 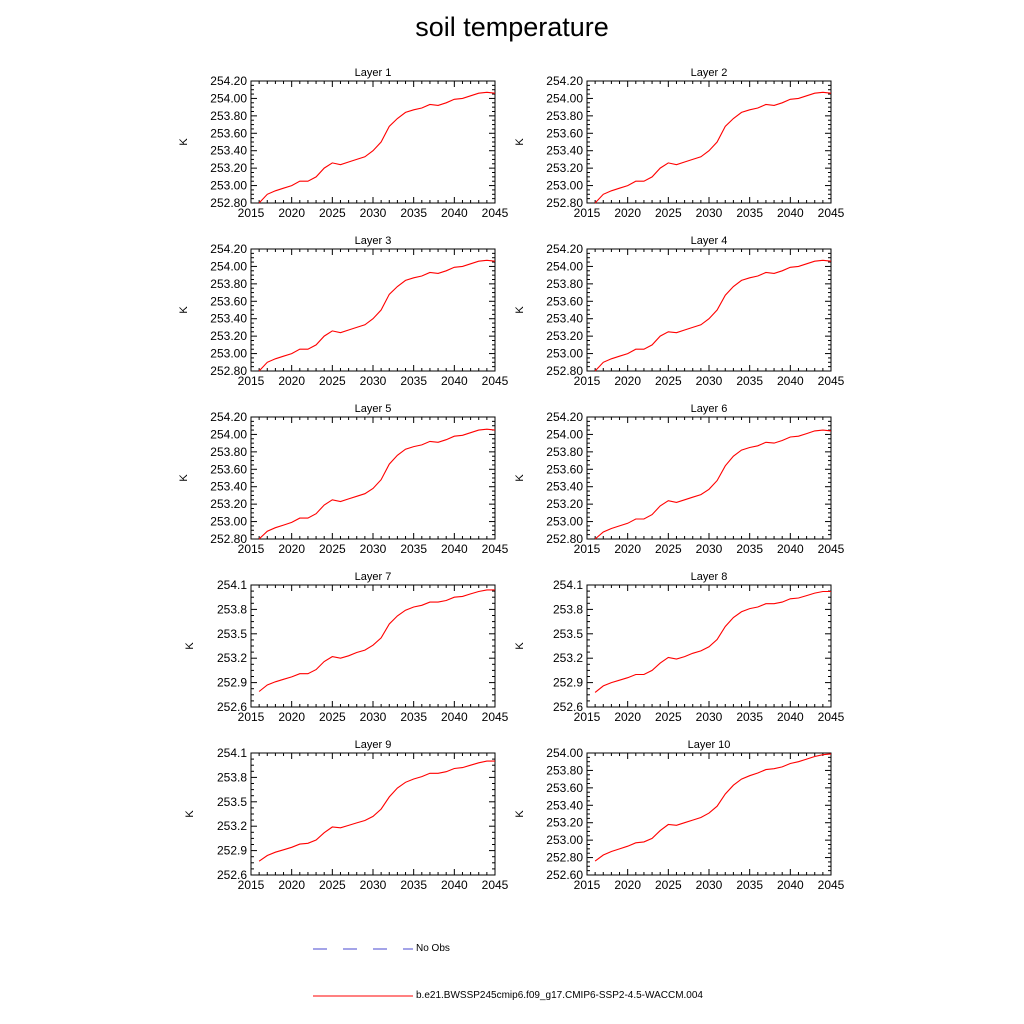 What do you see at coordinates (363, 972) in the screenshot?
I see `legend` at bounding box center [363, 972].